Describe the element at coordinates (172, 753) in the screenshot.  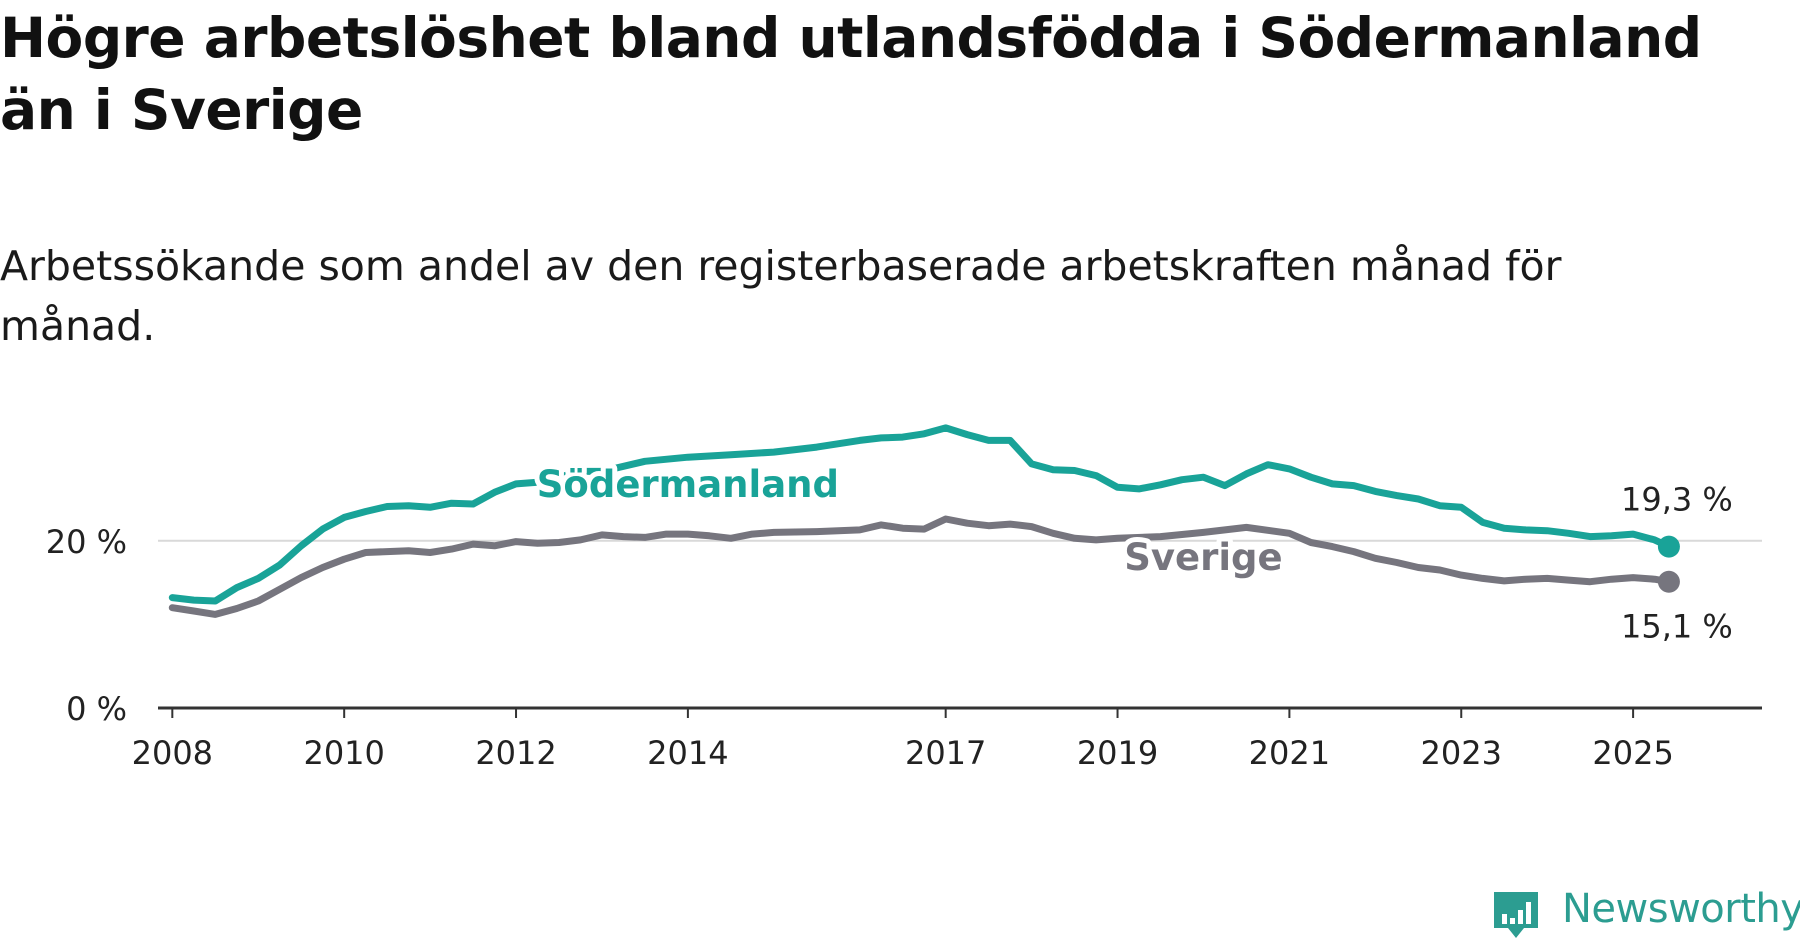
I see `x-tick-label: 2008` at that location.